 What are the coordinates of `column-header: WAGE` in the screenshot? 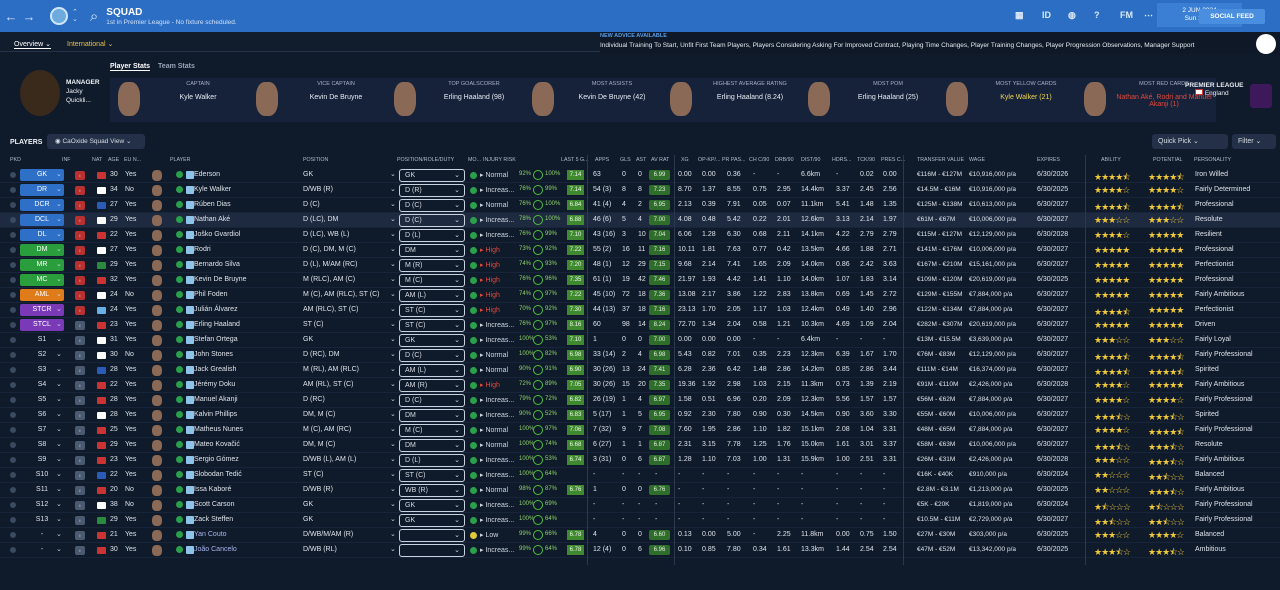 It's located at (977, 160).